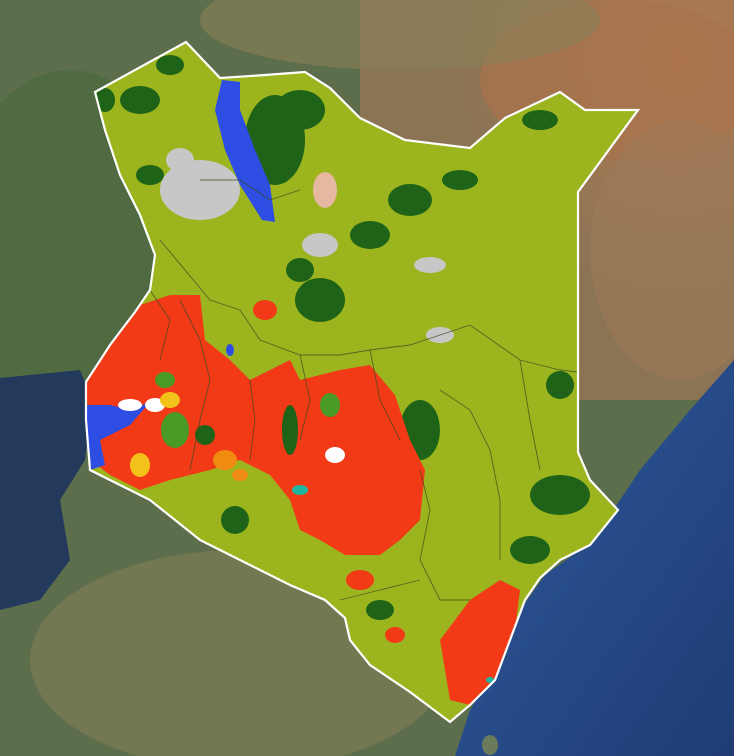 This screenshot has width=734, height=756. What do you see at coordinates (245, 151) in the screenshot?
I see `lake-turkana` at bounding box center [245, 151].